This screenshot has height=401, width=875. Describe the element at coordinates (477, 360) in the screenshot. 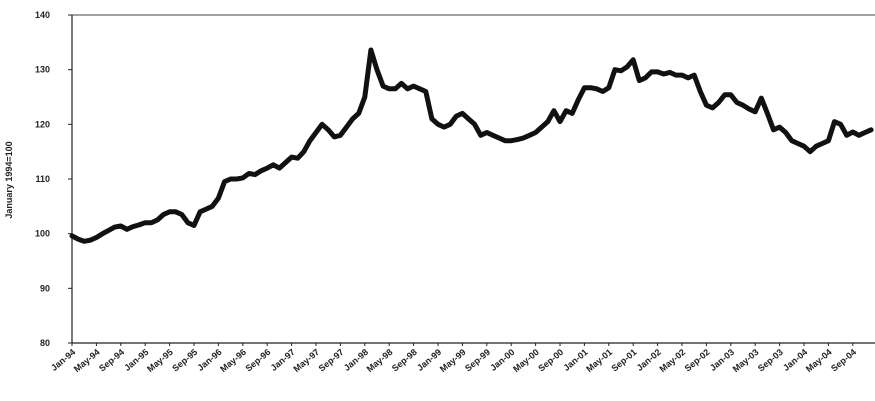

I see `x-tick-label: Sep-99` at that location.